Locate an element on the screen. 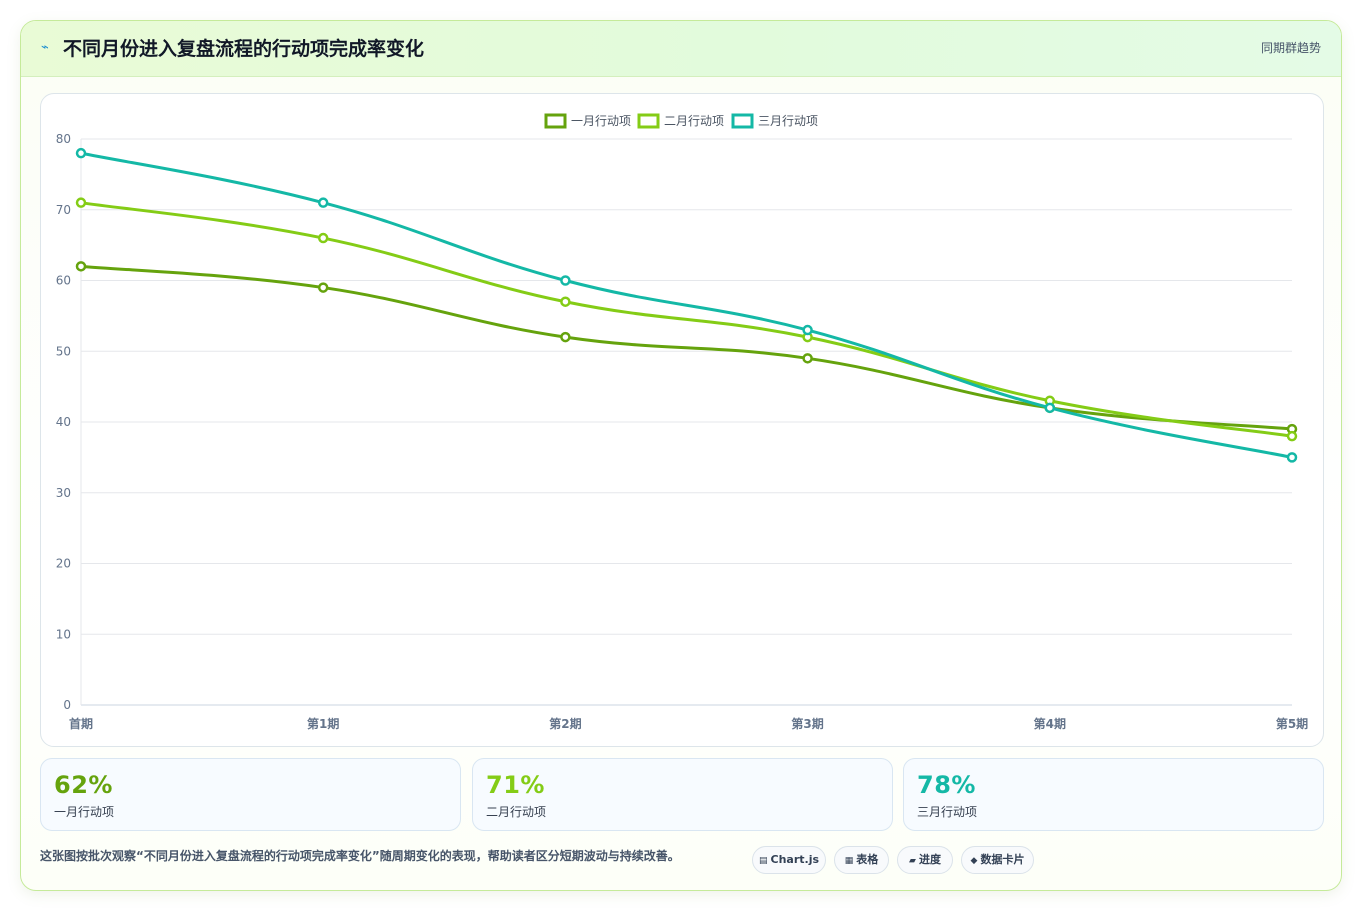 The height and width of the screenshot is (913, 1363). stat-label: 一月行动项 is located at coordinates (84, 812).